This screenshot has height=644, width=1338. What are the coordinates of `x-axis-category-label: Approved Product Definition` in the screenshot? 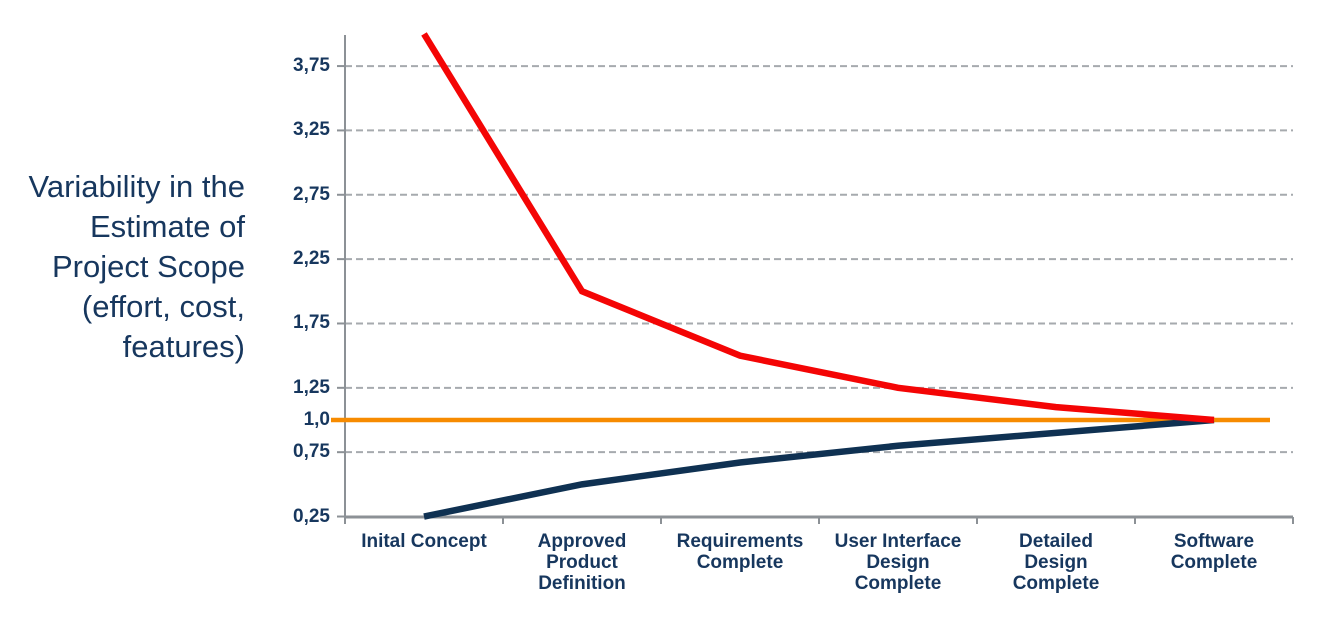 It's located at (582, 562).